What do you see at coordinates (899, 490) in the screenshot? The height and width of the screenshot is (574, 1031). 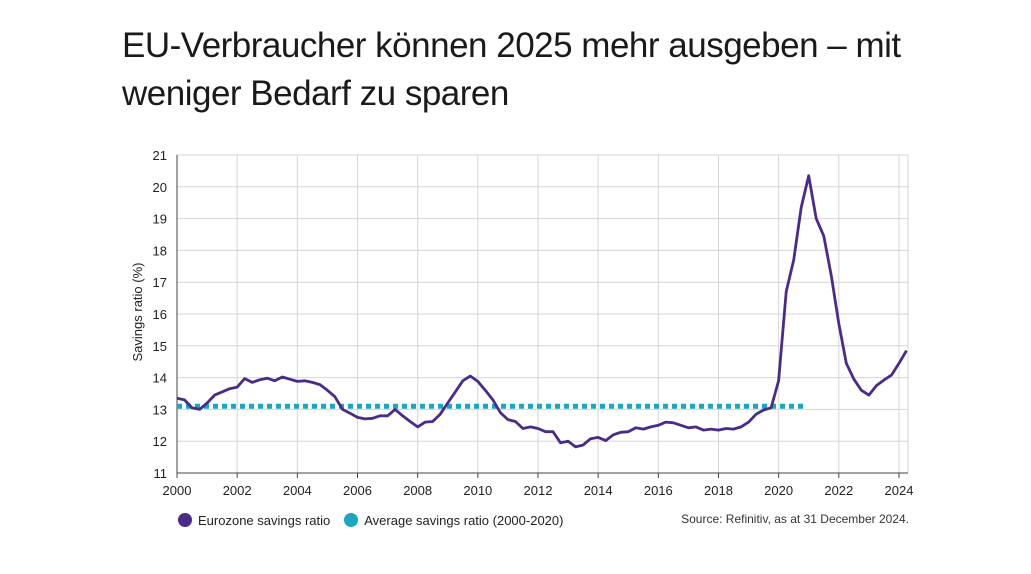 I see `x-tick-label-2024: 2024` at bounding box center [899, 490].